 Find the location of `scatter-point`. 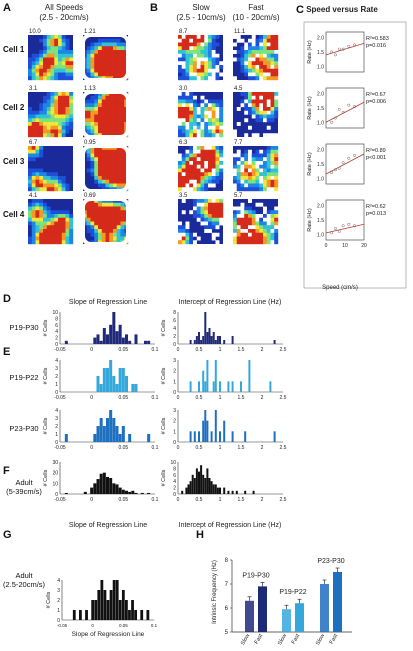

scatter-point is located at coordinates (339, 231).